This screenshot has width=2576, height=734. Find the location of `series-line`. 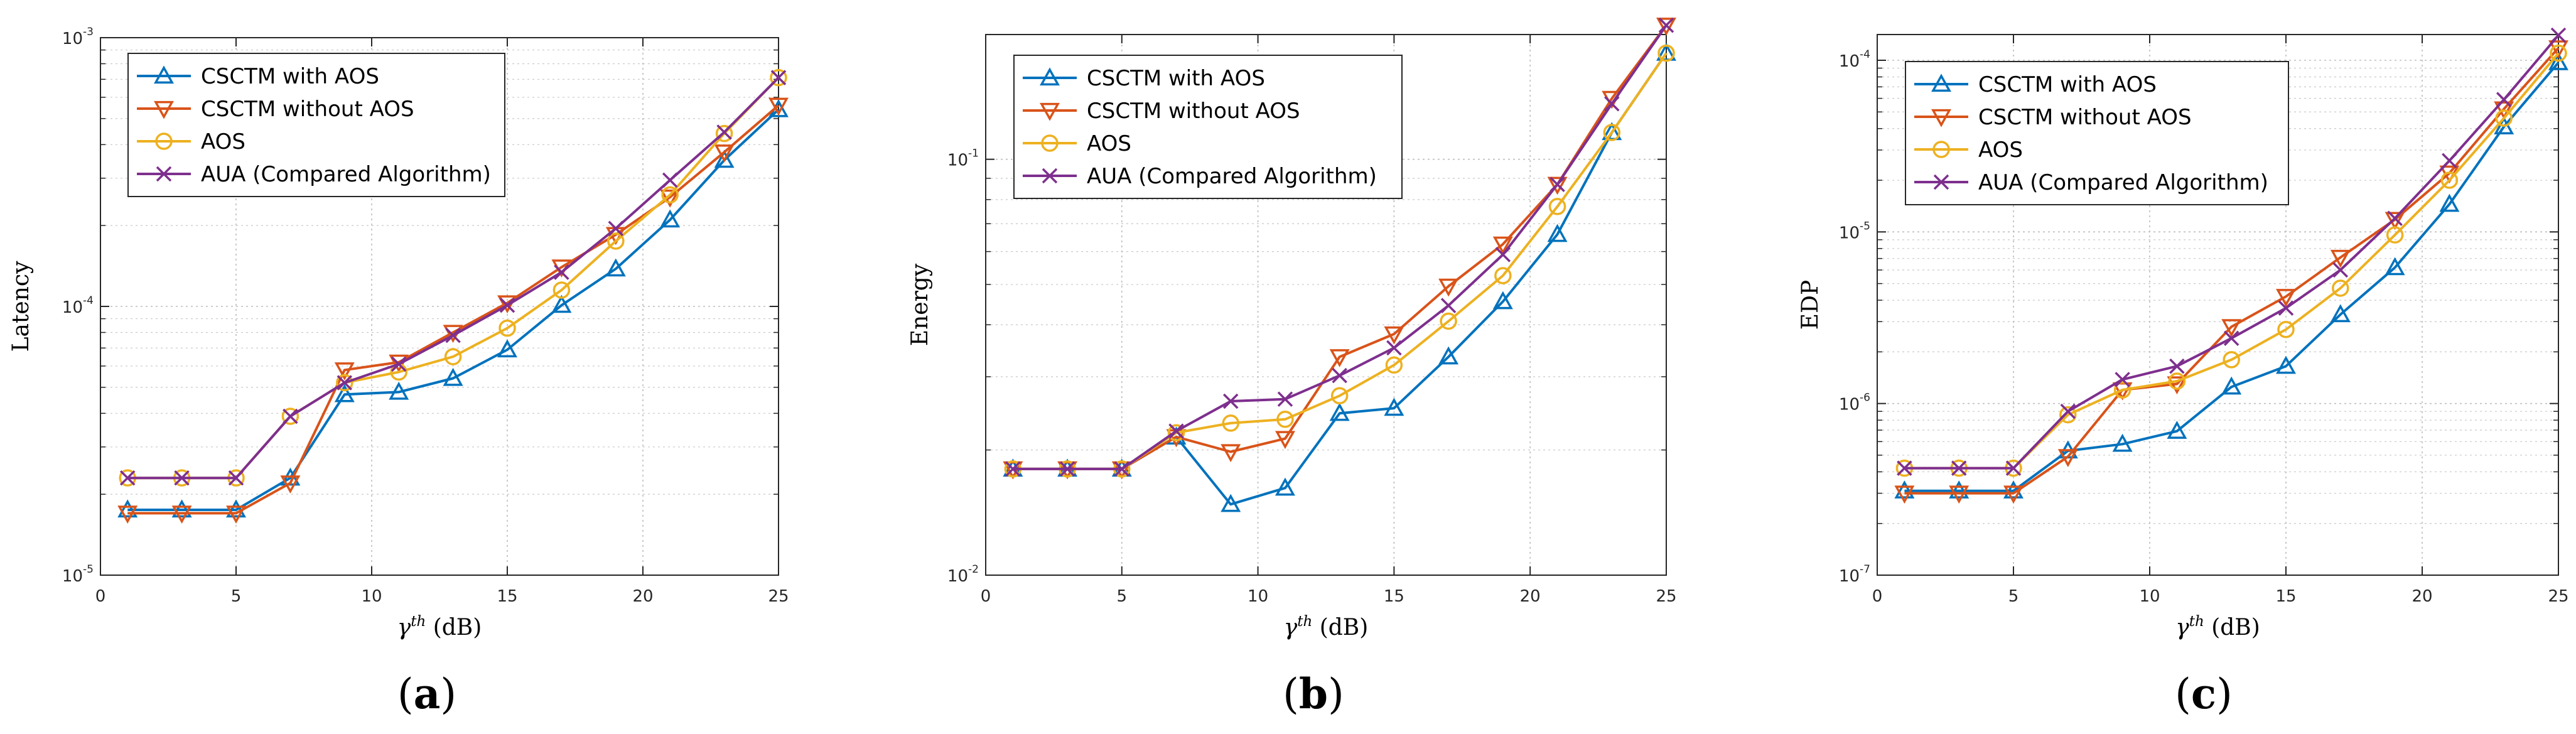

series-line is located at coordinates (453, 310).